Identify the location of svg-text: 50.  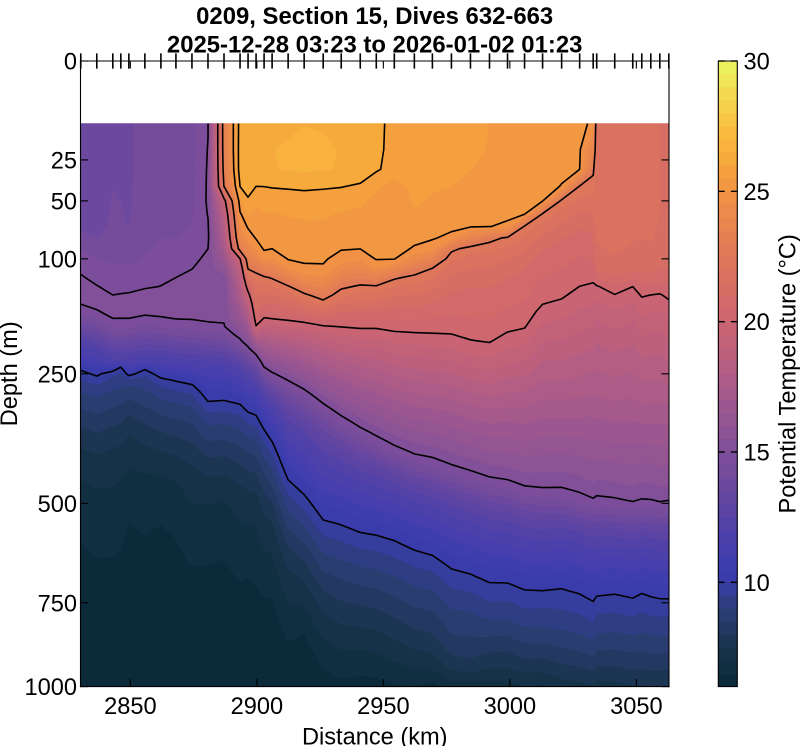
(64, 202).